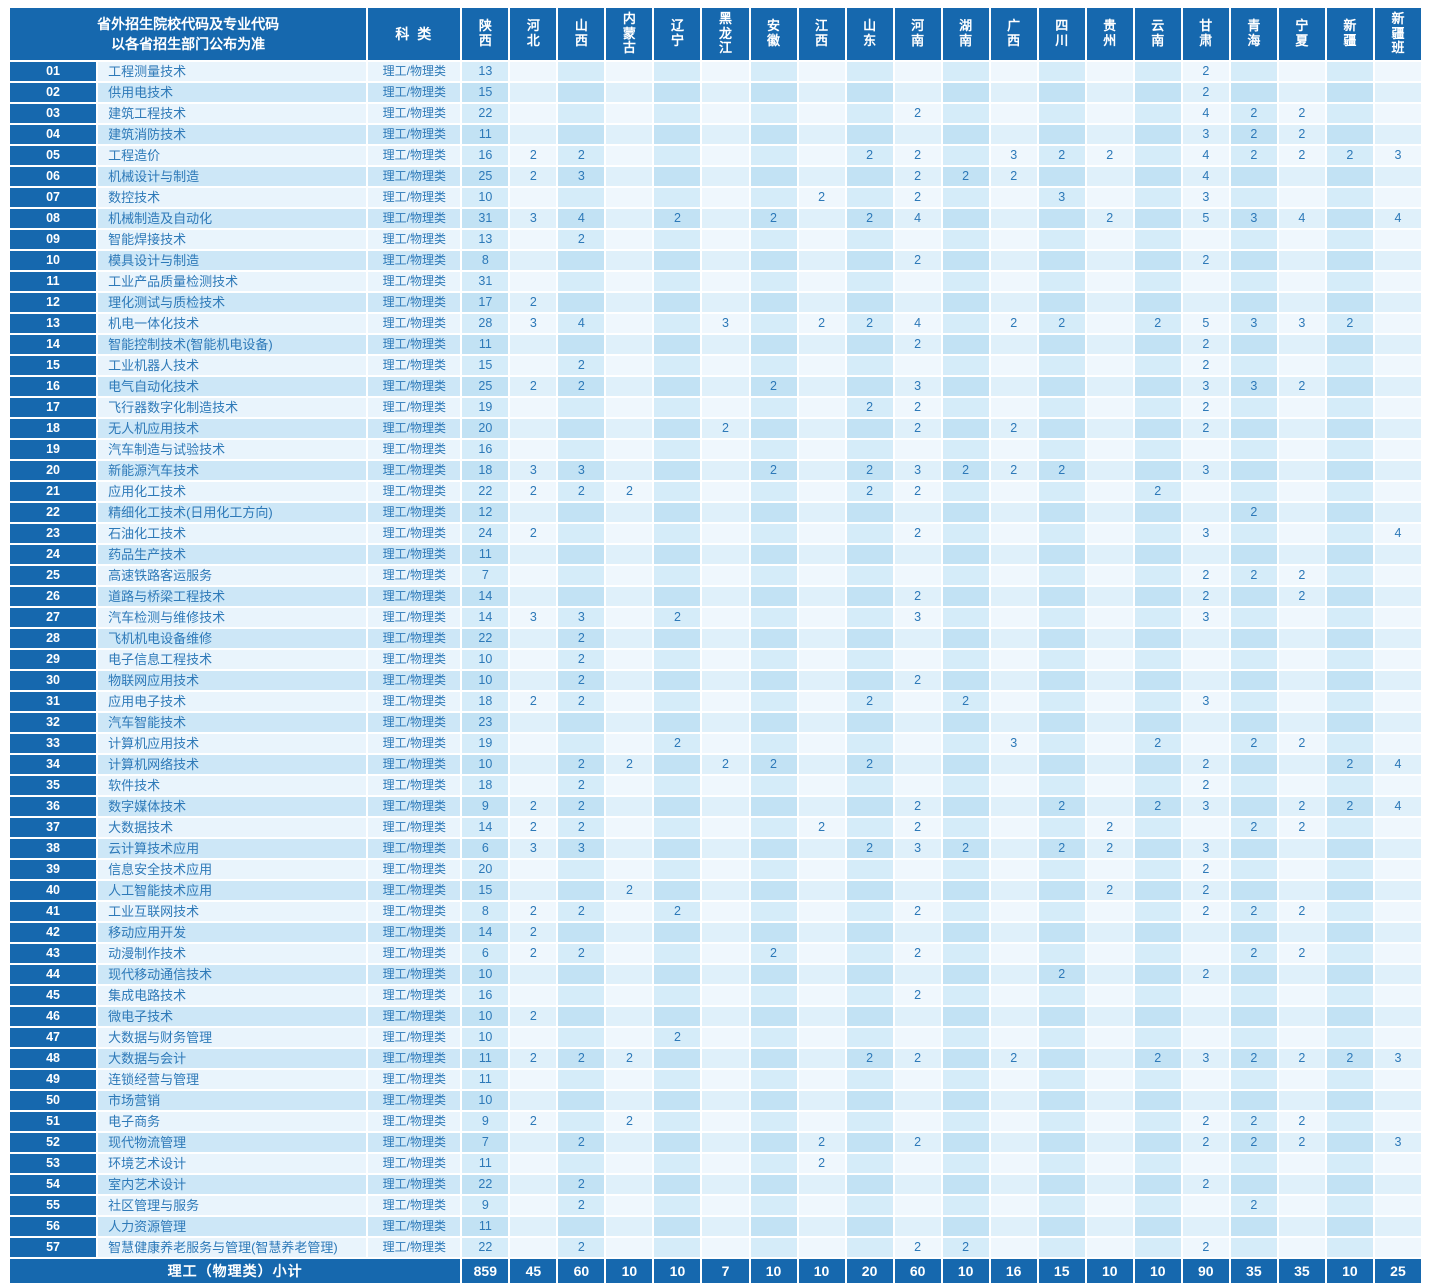 The image size is (1431, 1285). Describe the element at coordinates (485, 34) in the screenshot. I see `province-header-1: 陕 西` at that location.